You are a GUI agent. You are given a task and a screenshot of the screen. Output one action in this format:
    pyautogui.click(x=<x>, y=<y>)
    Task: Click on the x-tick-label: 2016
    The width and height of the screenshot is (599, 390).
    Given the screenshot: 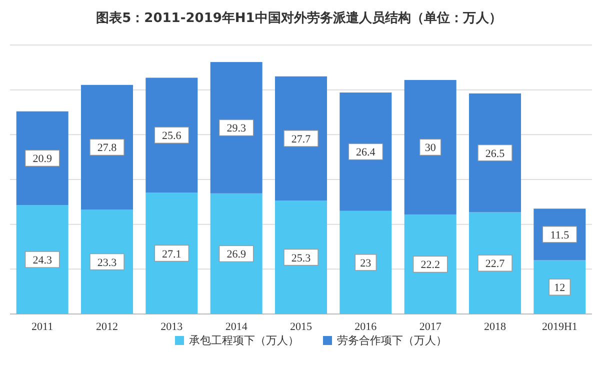 What is the action you would take?
    pyautogui.click(x=366, y=327)
    